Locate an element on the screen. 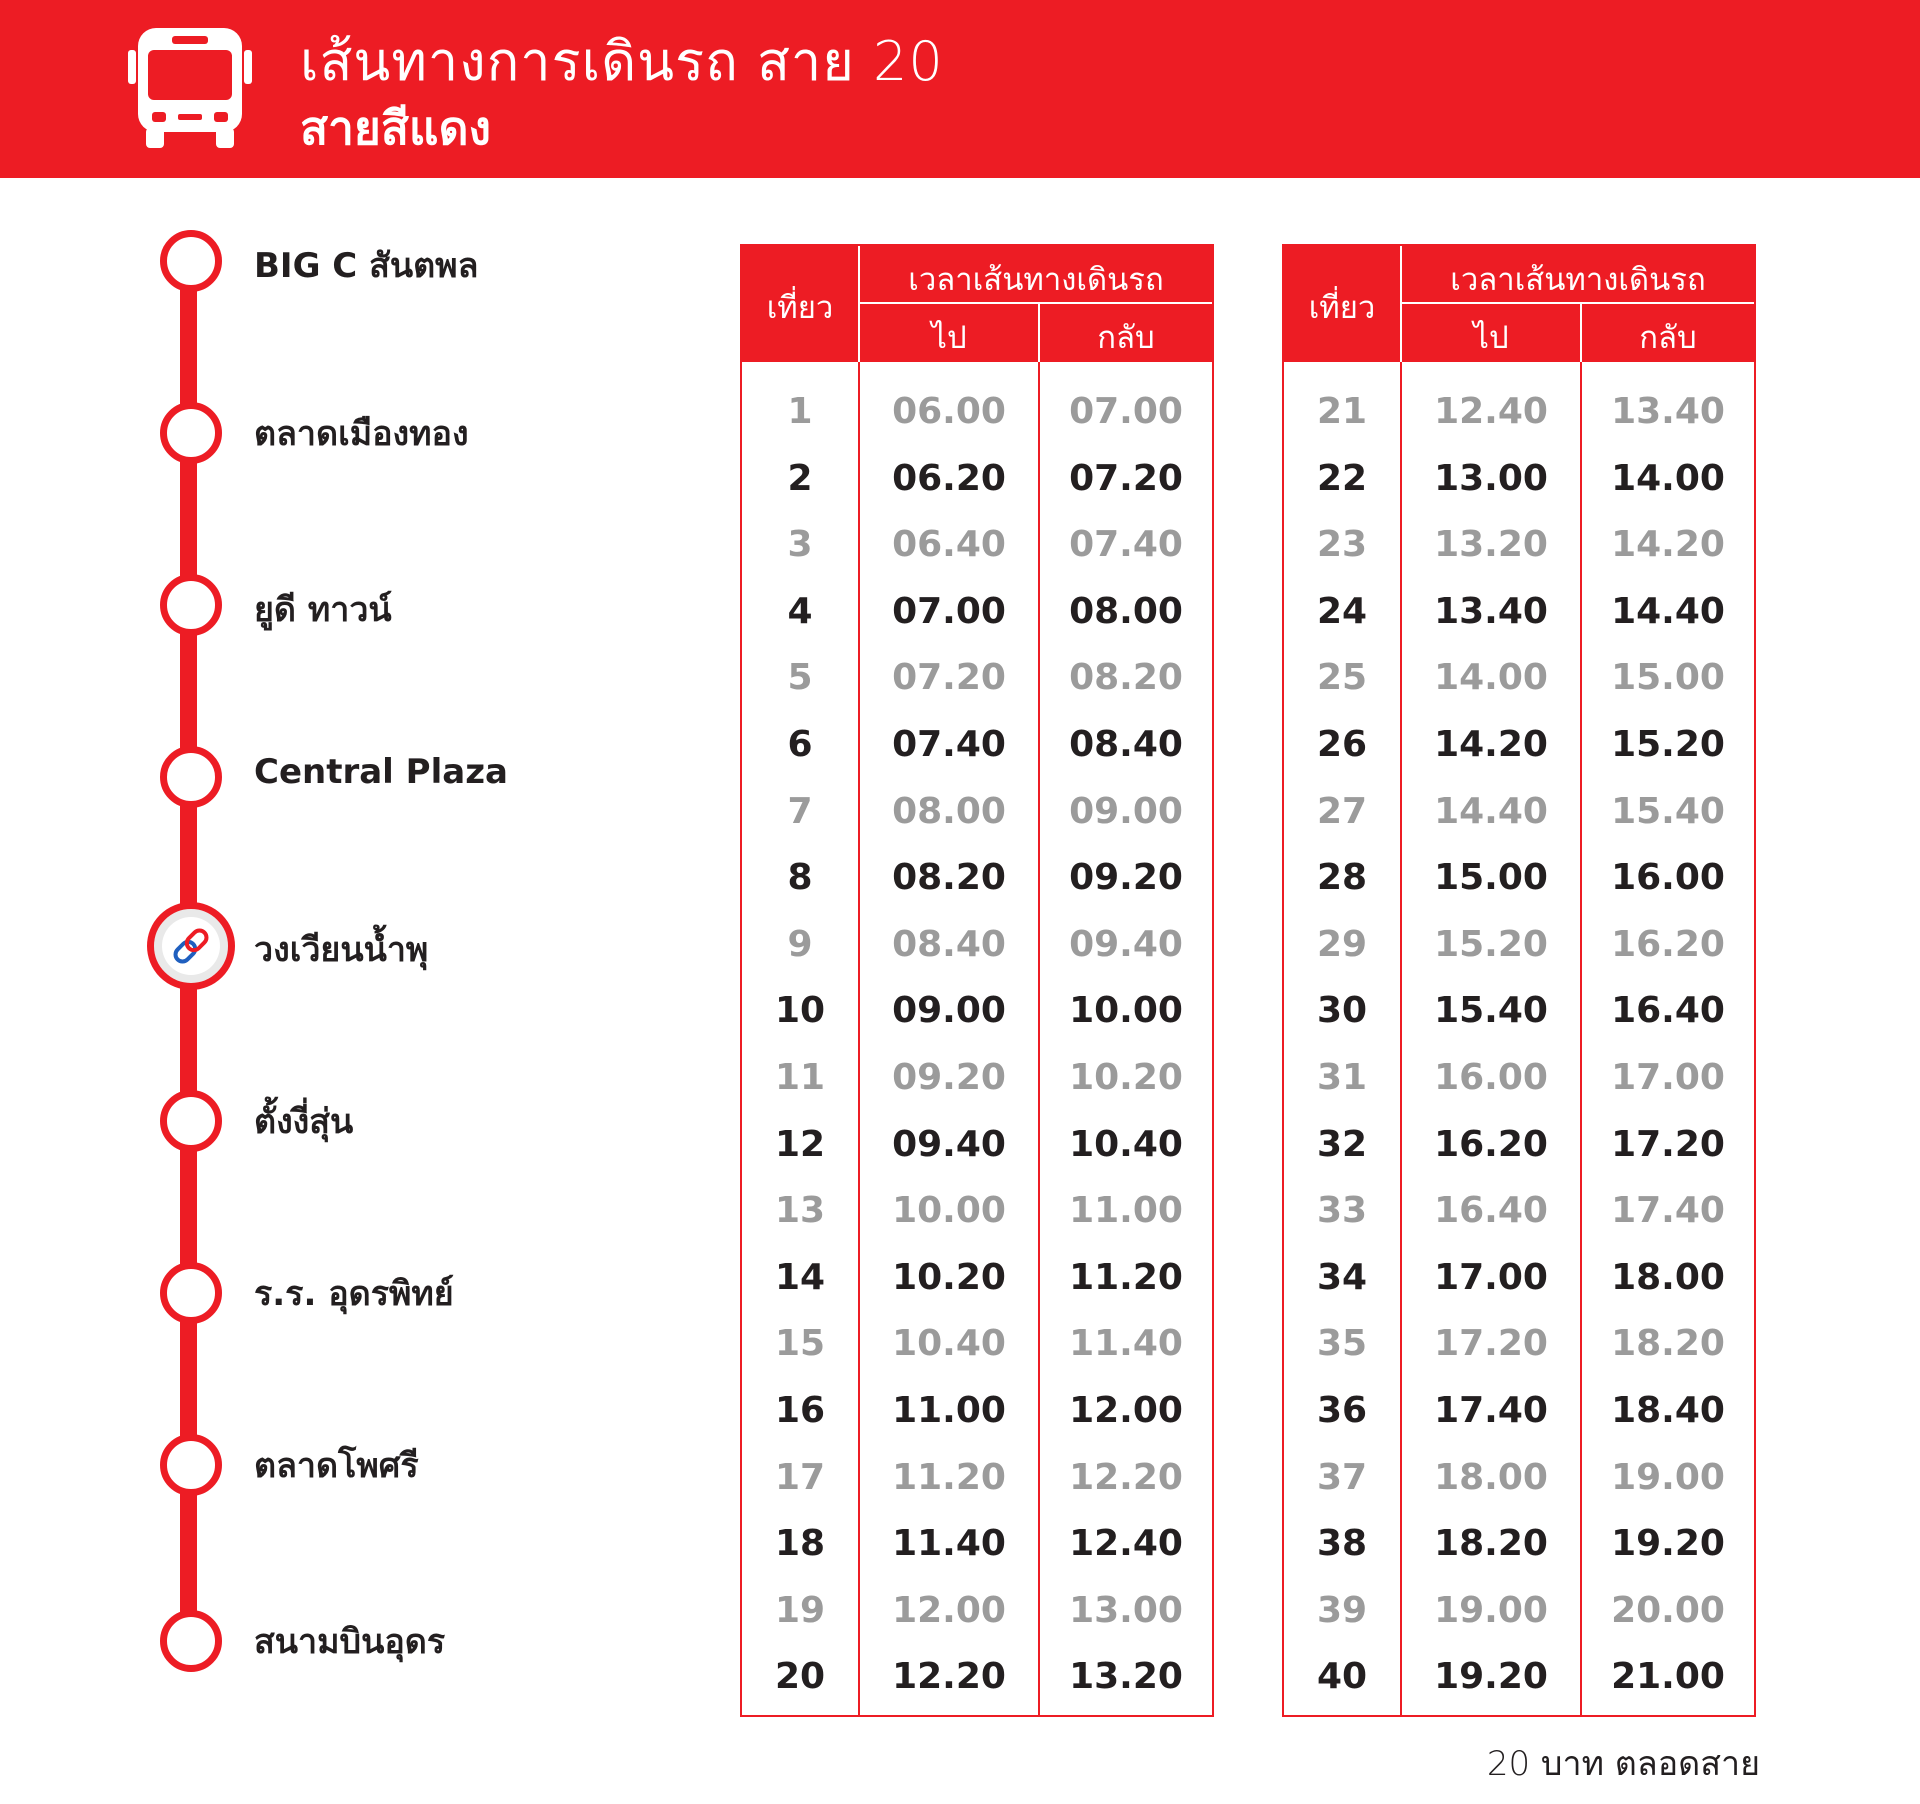 This screenshot has width=1920, height=1804. return-time: 16.00 is located at coordinates (1668, 878).